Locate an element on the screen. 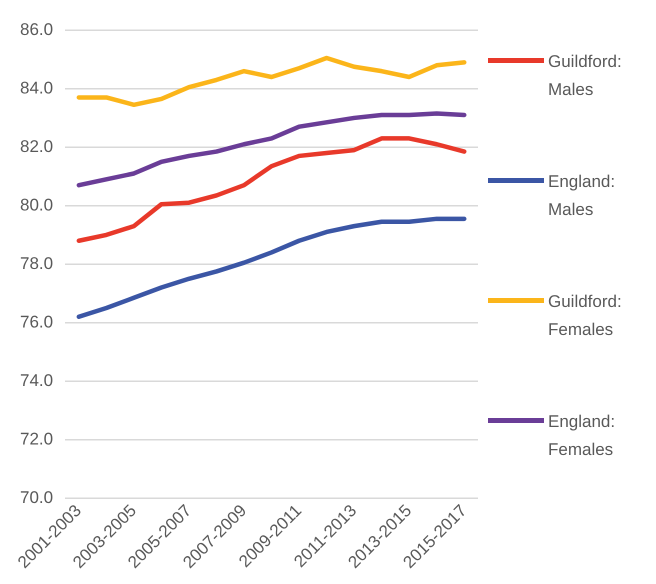  legend-label: England: Males is located at coordinates (582, 196).